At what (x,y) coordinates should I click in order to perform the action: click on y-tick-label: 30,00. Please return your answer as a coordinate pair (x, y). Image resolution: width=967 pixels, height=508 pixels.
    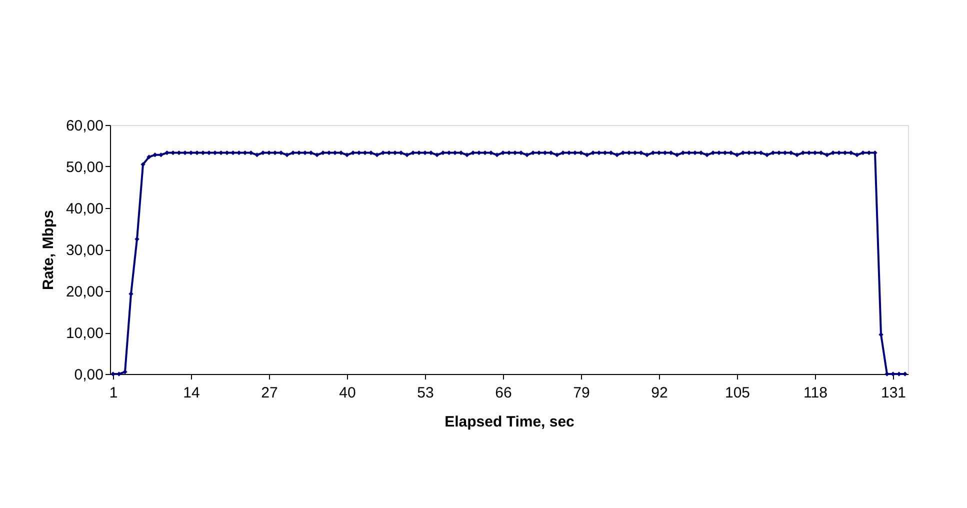
    Looking at the image, I should click on (85, 250).